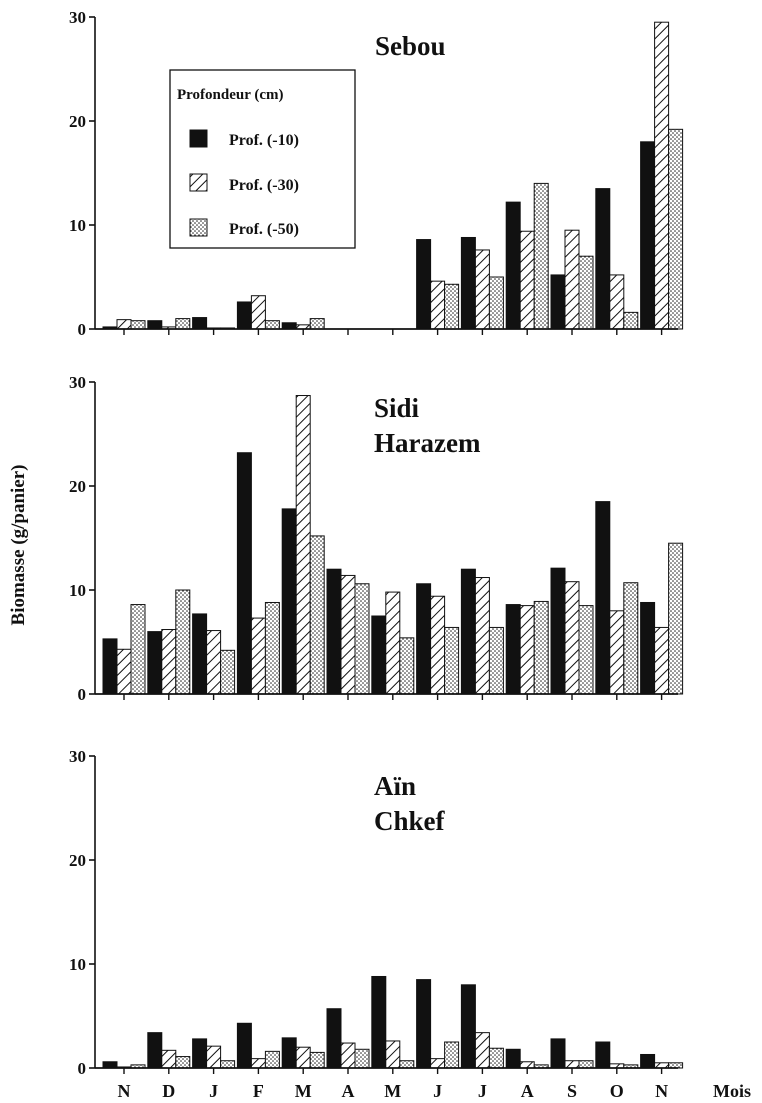 The image size is (762, 1103). Describe the element at coordinates (82, 694) in the screenshot. I see `y-tick-label: 0` at that location.